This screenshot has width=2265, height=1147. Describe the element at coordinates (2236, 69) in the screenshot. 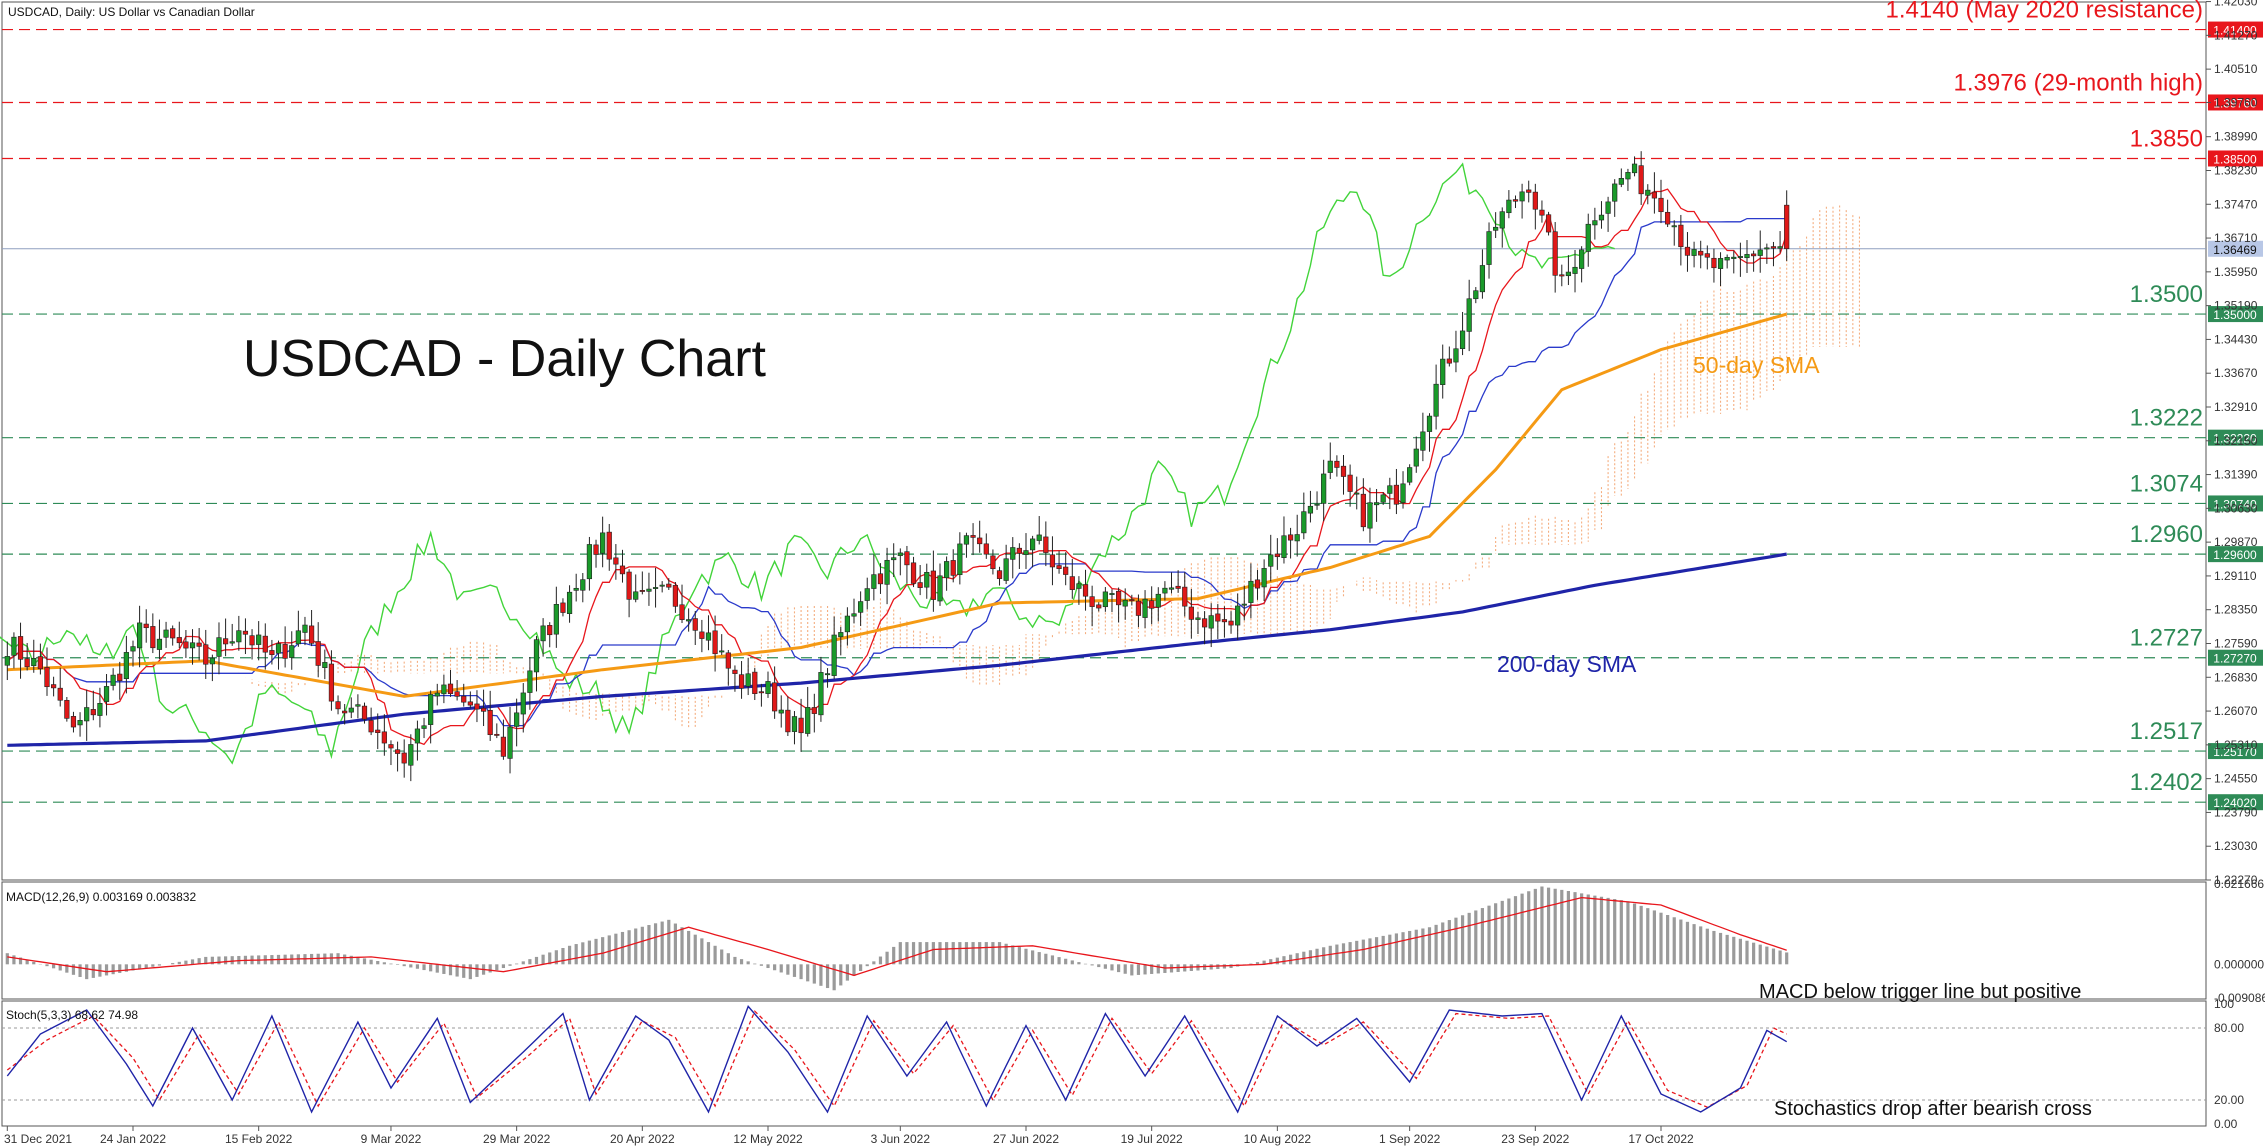

I see `price-tick-label: 1.40510` at that location.